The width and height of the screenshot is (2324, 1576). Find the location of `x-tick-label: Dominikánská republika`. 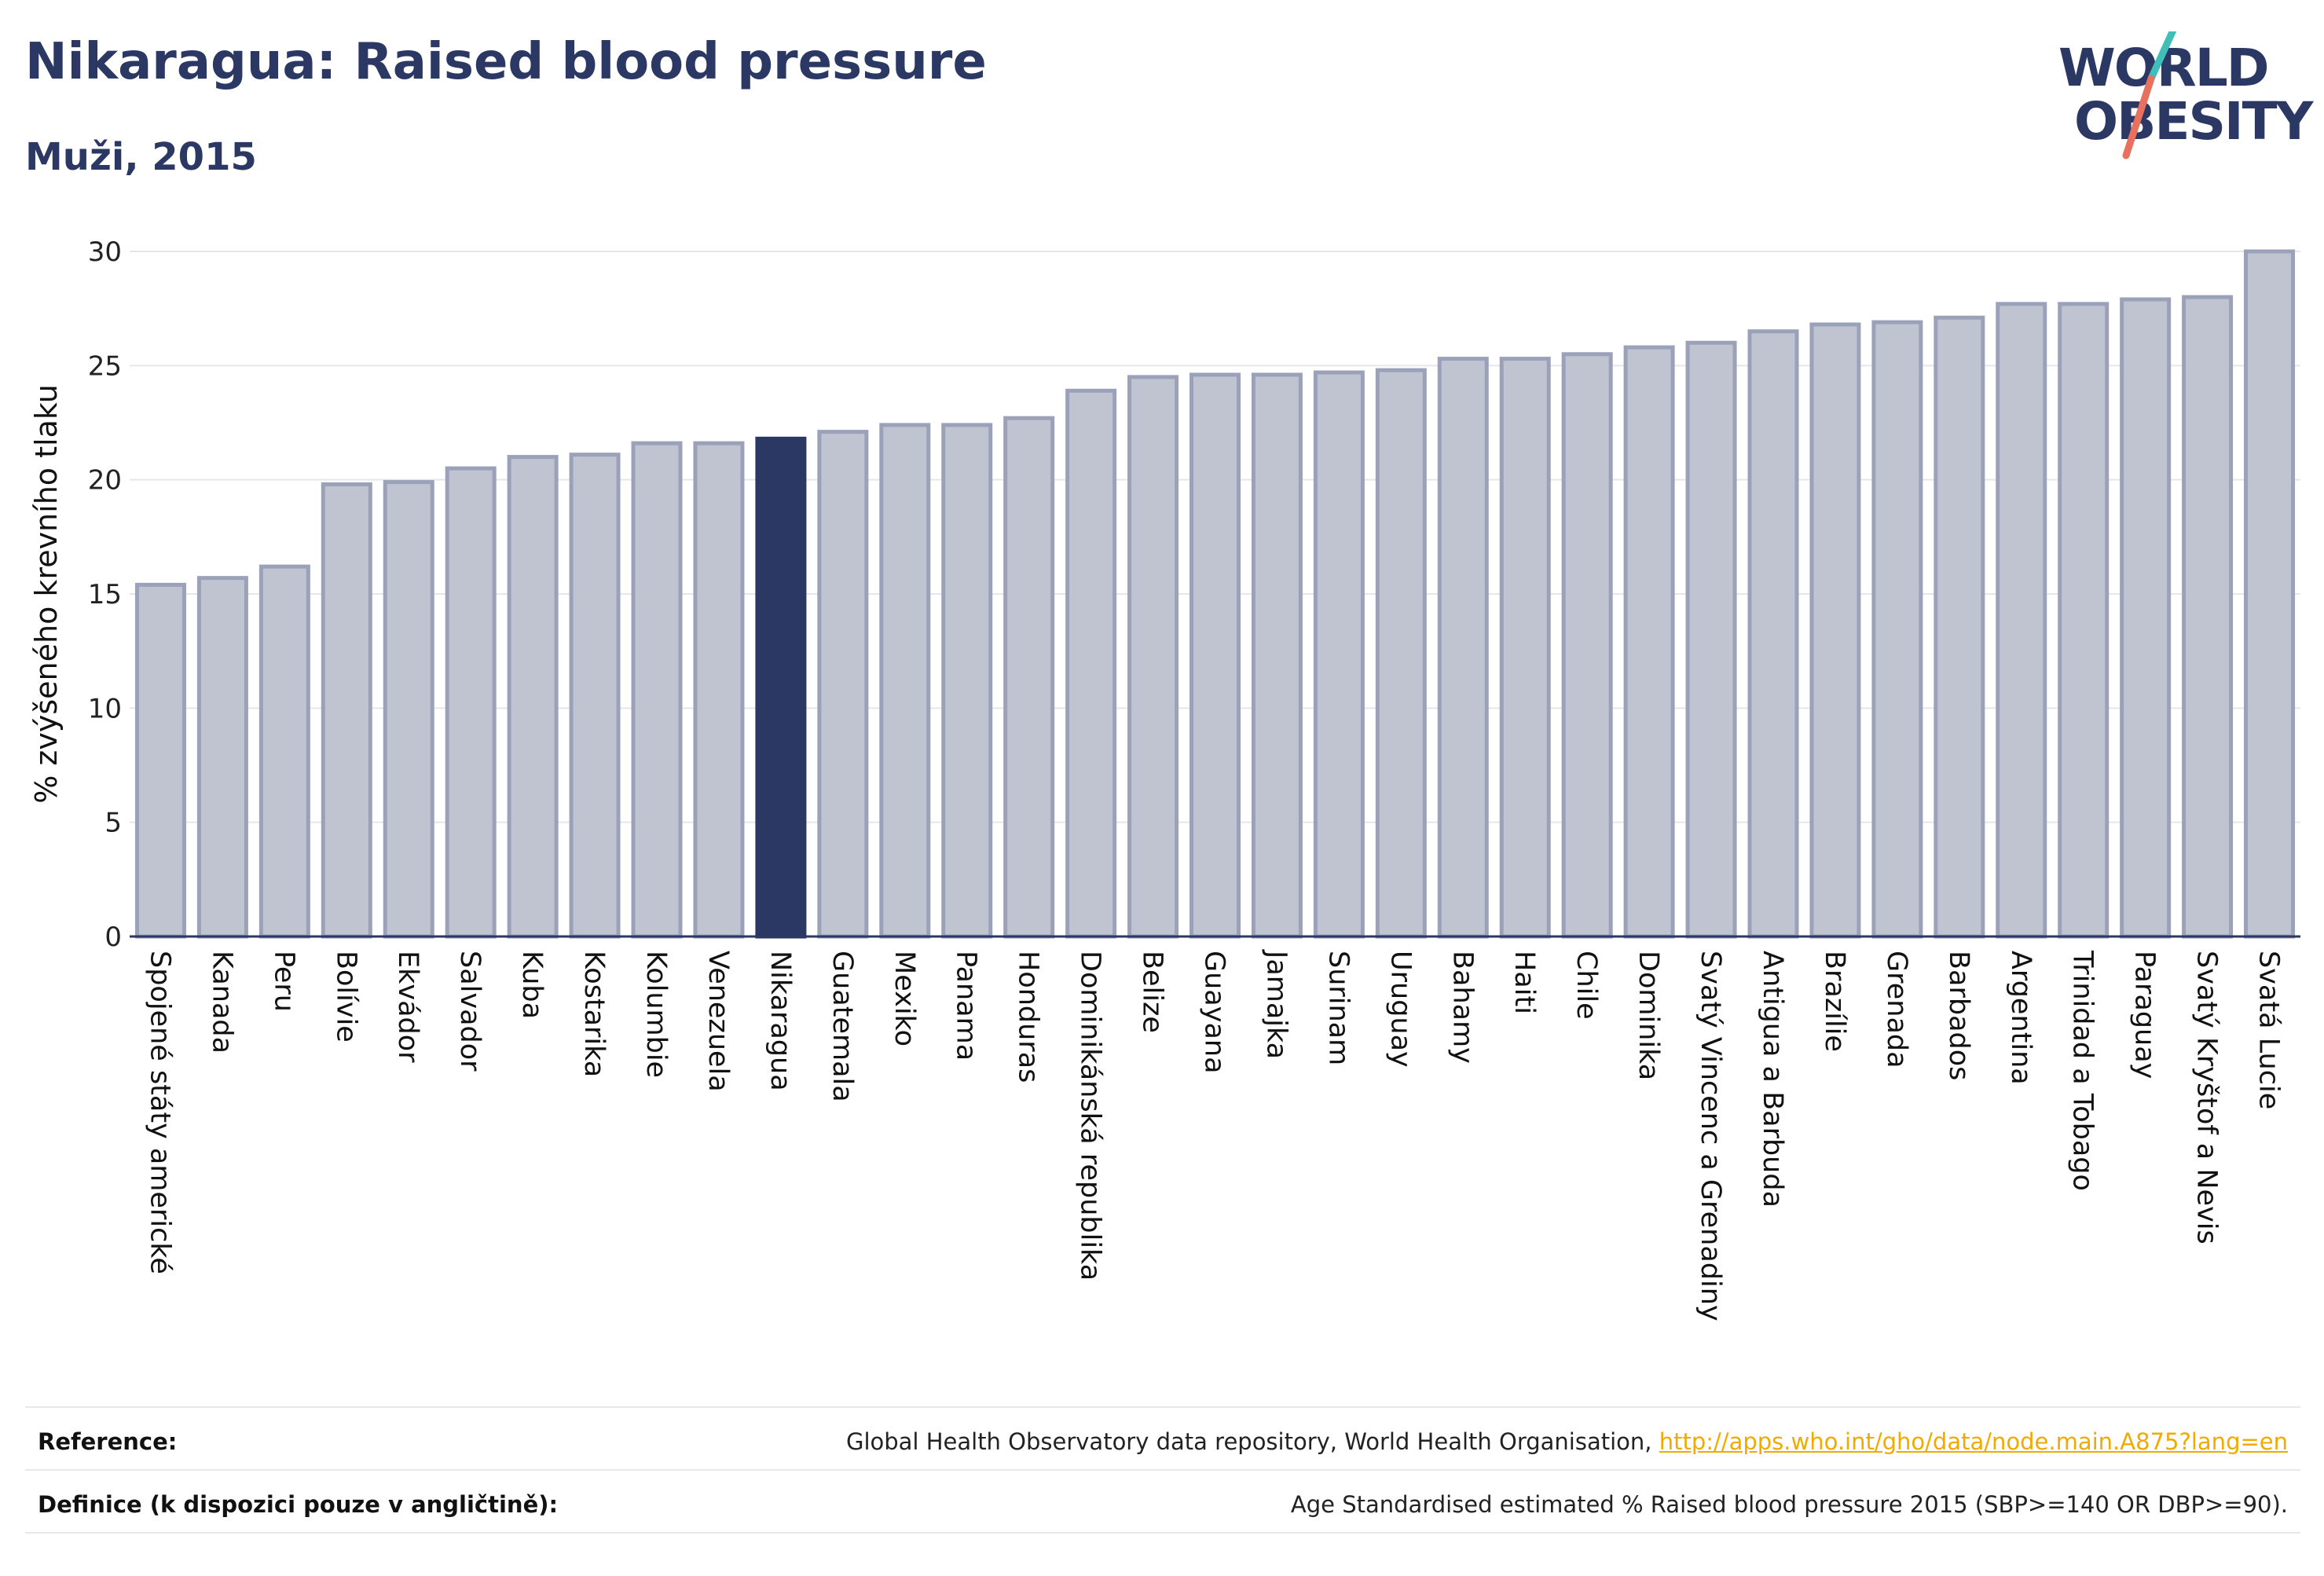

x-tick-label: Dominikánská republika is located at coordinates (1090, 1116).